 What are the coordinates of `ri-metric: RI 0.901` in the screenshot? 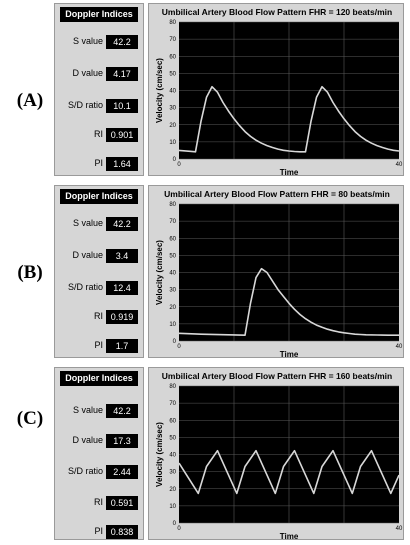 It's located at (100, 135).